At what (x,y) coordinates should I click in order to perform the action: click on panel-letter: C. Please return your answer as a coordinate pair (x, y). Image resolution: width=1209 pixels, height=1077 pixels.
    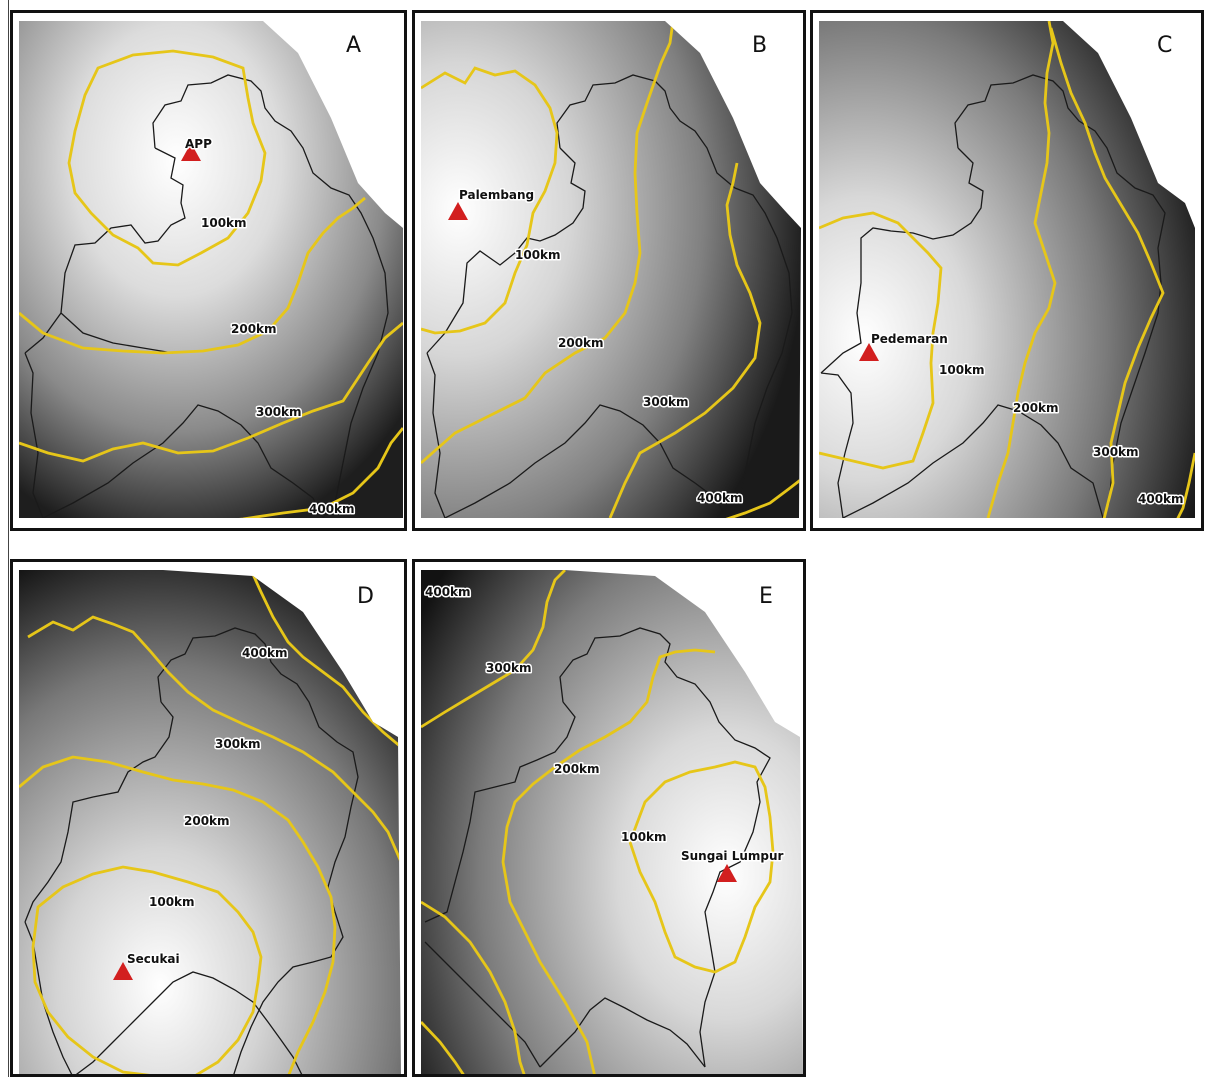
    Looking at the image, I should click on (1165, 45).